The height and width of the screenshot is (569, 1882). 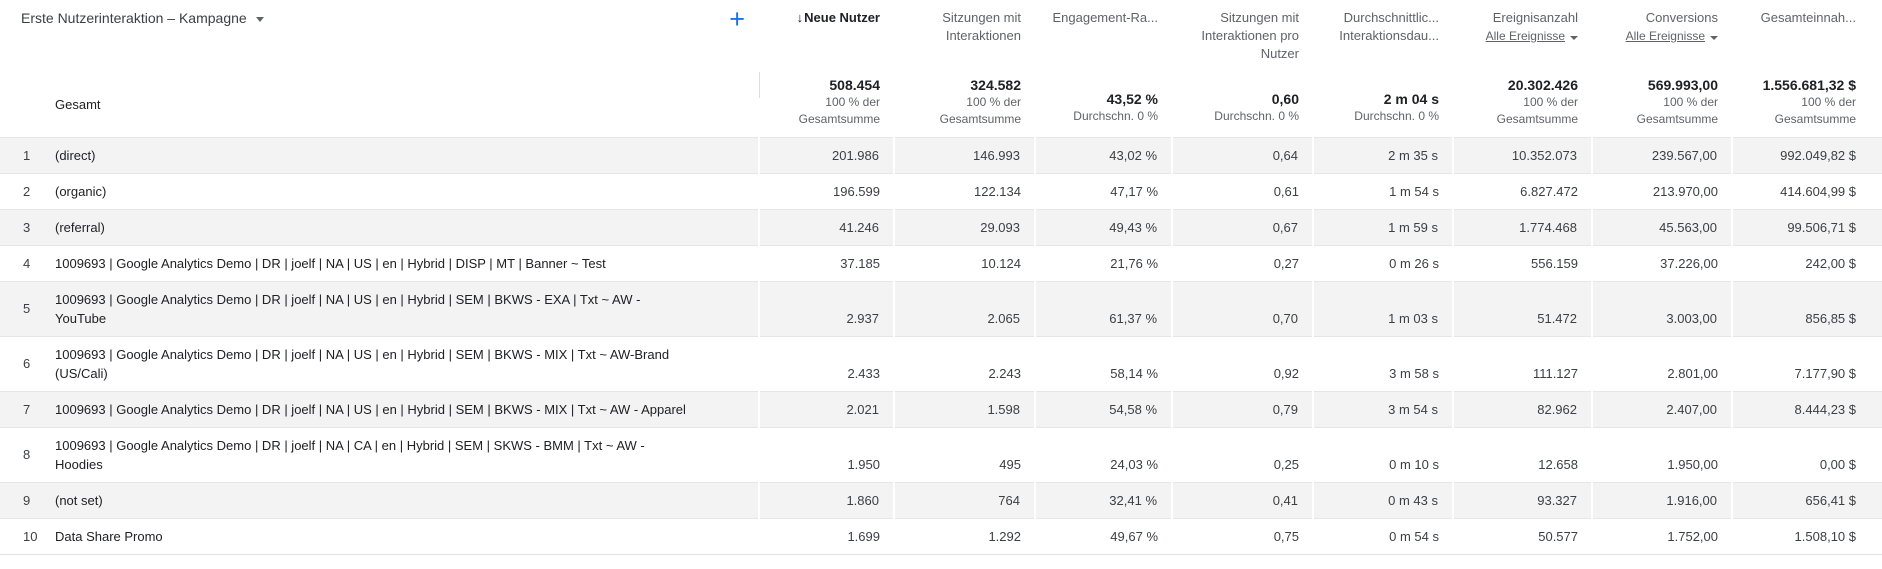 I want to click on metric-value-cell: 0,70, so click(x=1242, y=308).